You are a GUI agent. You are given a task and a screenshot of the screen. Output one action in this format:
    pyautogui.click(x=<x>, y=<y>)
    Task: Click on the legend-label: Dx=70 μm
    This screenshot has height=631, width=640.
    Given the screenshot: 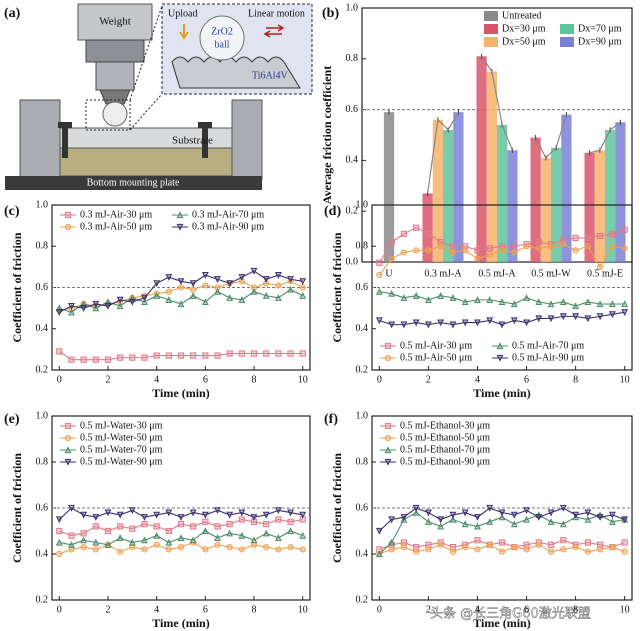 What is the action you would take?
    pyautogui.click(x=600, y=28)
    